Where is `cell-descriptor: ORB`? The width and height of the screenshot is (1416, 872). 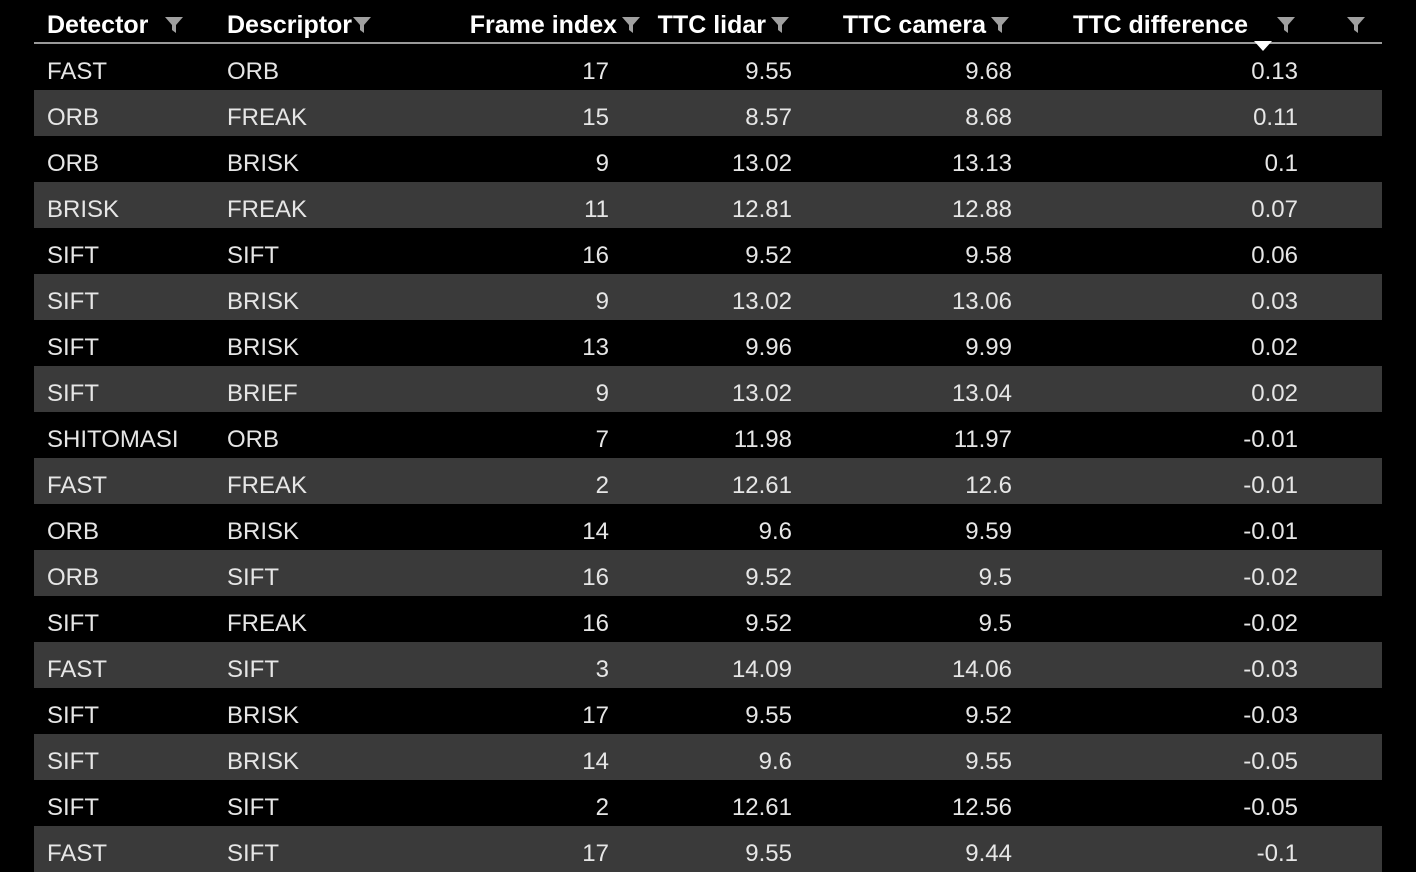 cell-descriptor: ORB is located at coordinates (253, 71).